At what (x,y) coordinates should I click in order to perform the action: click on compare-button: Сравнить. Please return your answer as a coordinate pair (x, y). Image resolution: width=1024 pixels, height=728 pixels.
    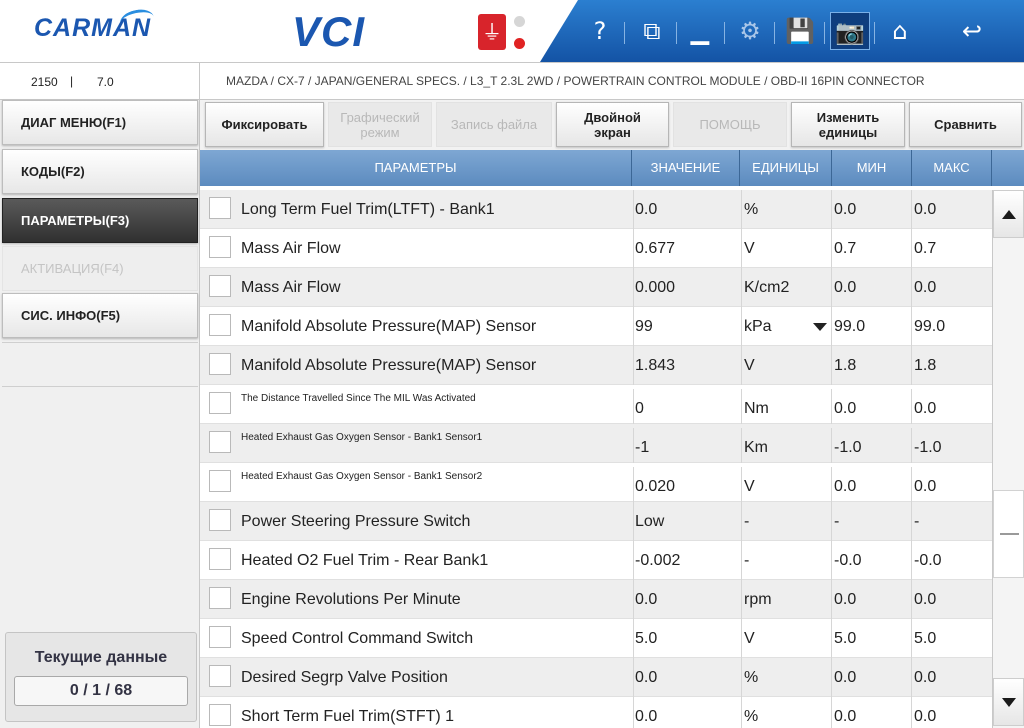
    Looking at the image, I should click on (965, 124).